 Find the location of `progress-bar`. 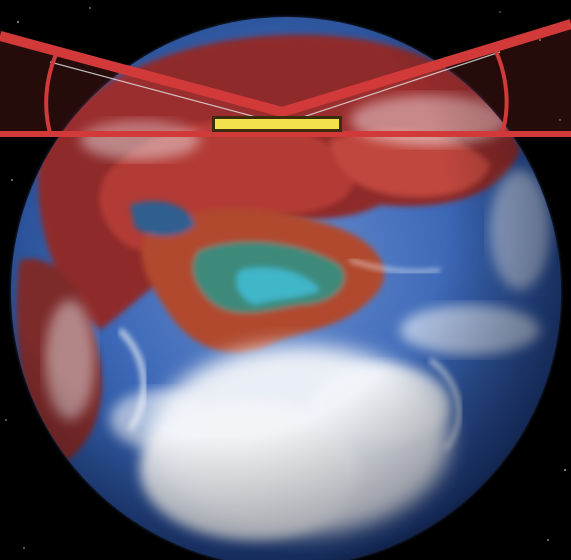

progress-bar is located at coordinates (277, 124).